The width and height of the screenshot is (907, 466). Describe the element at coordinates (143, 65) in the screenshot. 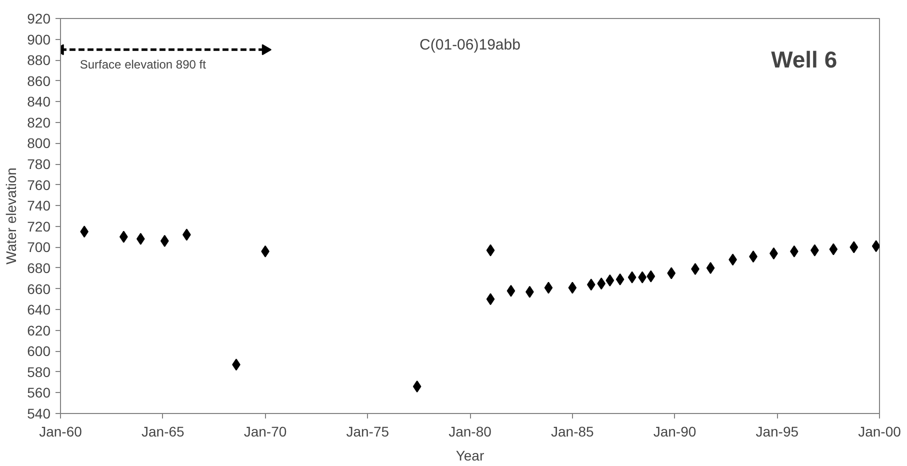

I see `annotation: Surface elevation 890 ft` at that location.